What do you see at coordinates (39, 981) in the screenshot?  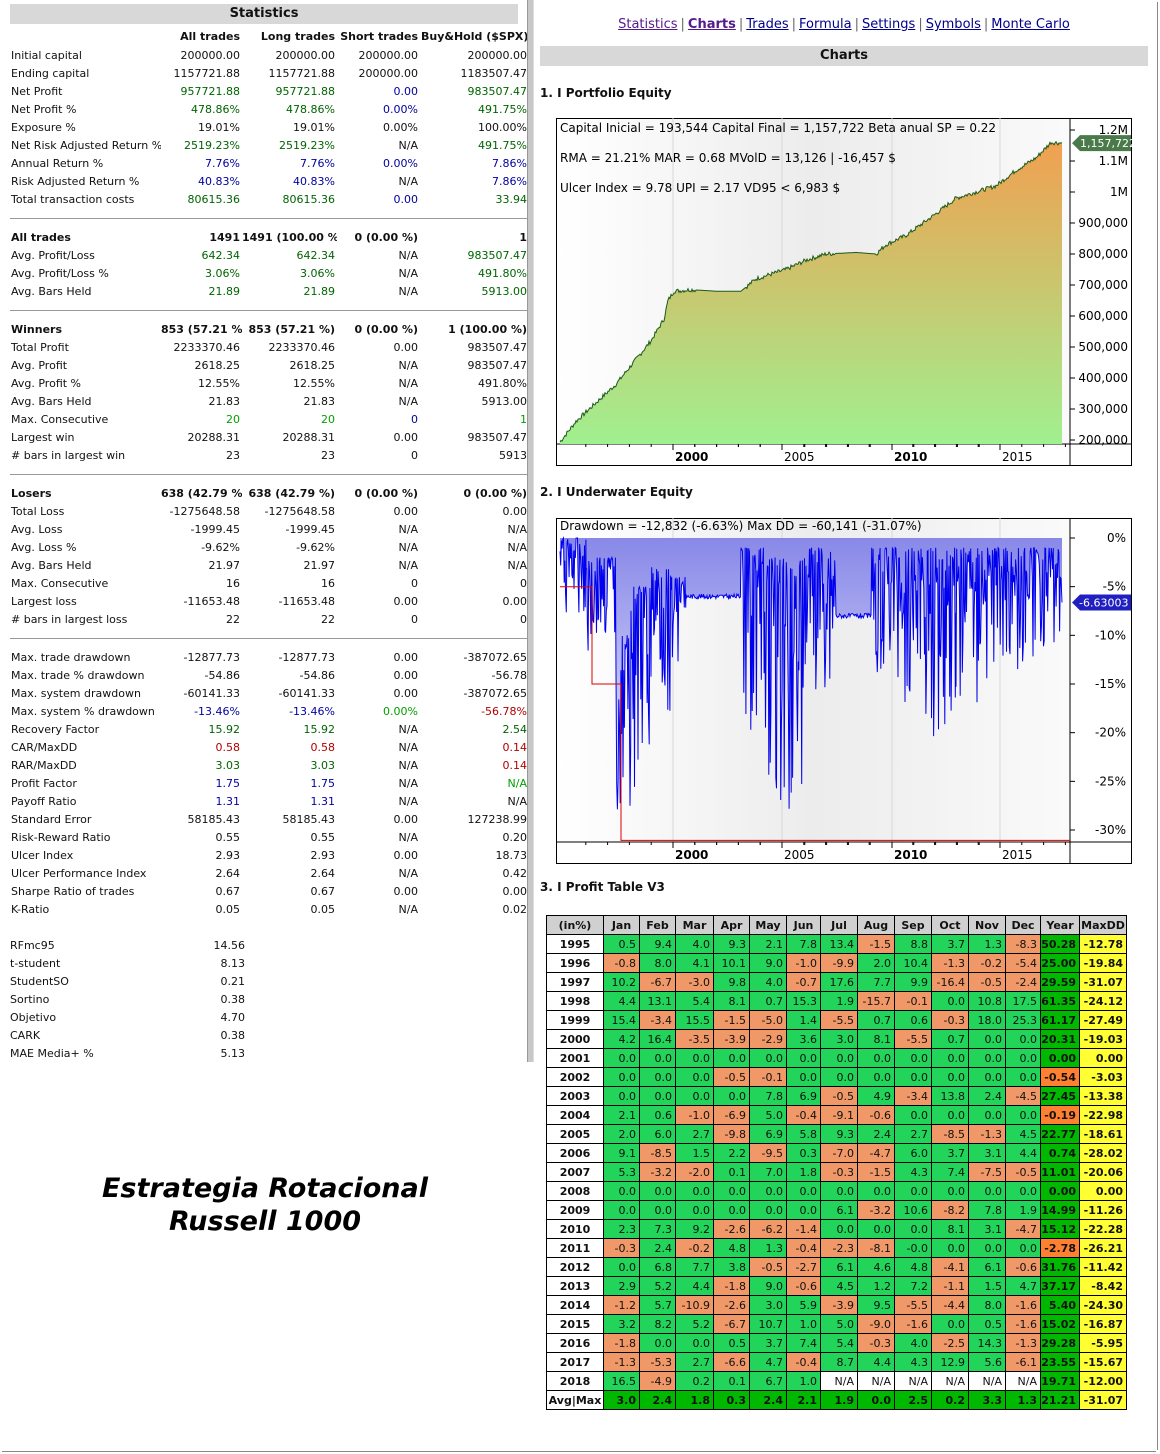 I see `extra-label: StudentSO` at bounding box center [39, 981].